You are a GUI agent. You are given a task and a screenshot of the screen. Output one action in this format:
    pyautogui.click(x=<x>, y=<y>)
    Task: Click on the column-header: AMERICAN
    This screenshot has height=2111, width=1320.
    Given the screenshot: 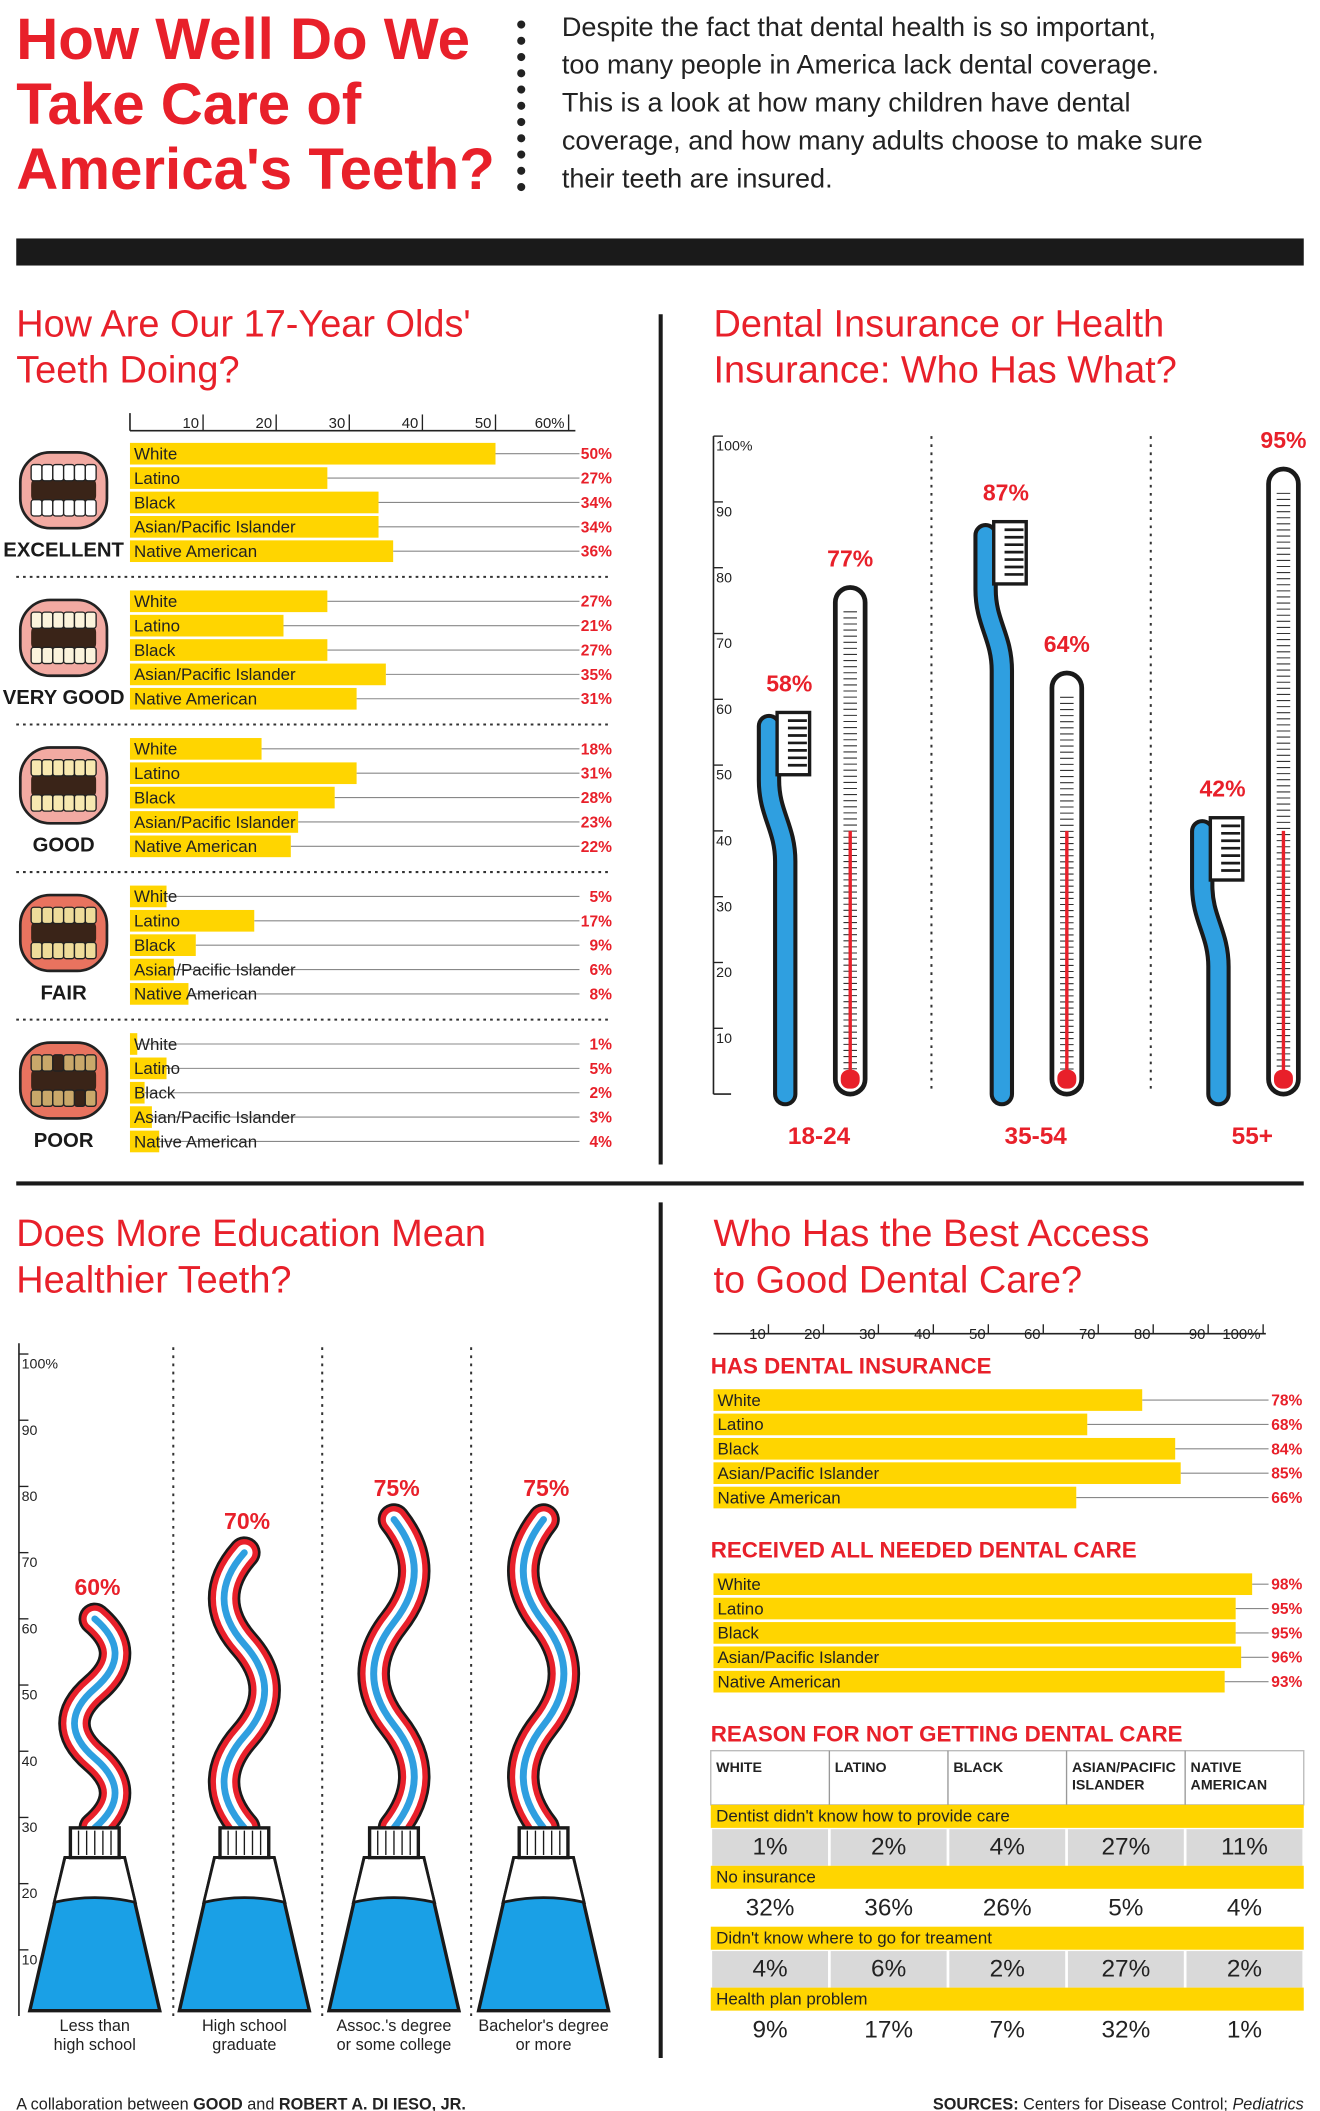 What is the action you would take?
    pyautogui.click(x=1229, y=1786)
    